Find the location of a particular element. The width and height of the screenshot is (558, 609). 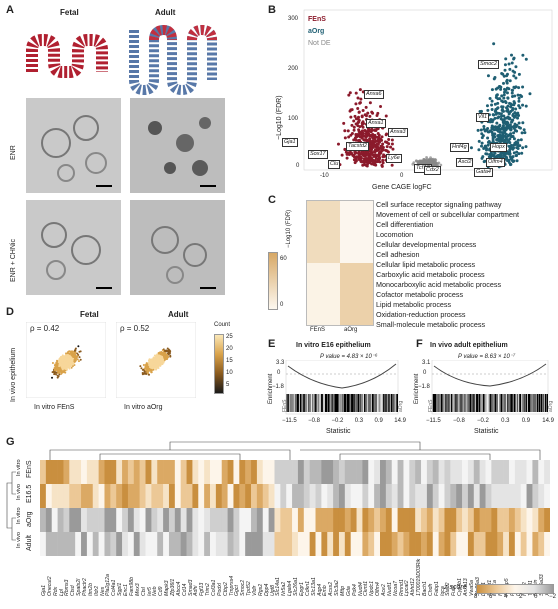

sample-group-label: In vitro is located at coordinates (19, 467).